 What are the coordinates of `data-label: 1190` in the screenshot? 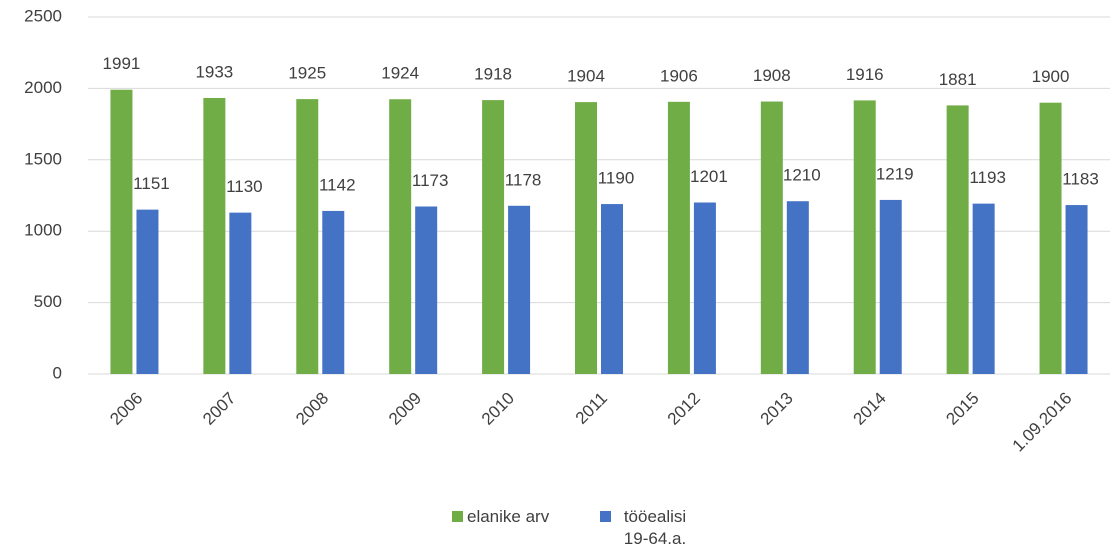 It's located at (616, 178).